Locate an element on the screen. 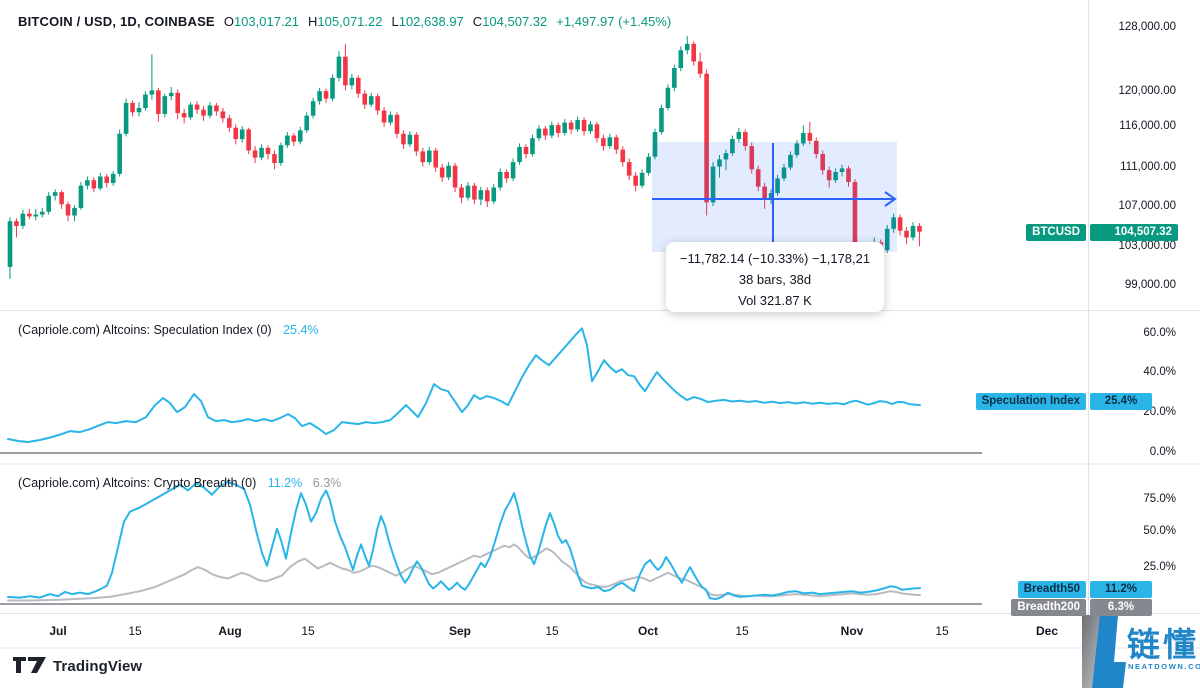  time-tick-aug: Aug is located at coordinates (230, 631).